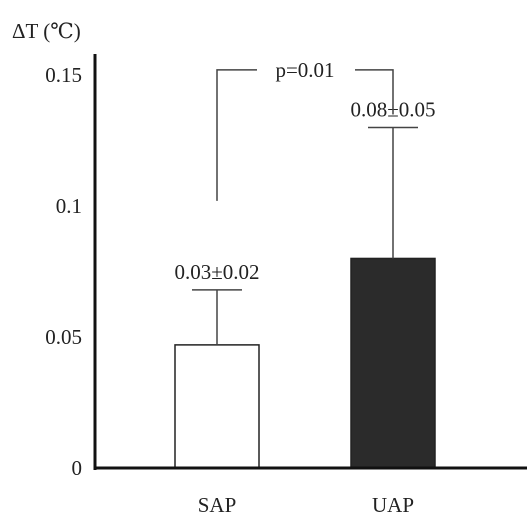 This screenshot has width=529, height=516. I want to click on significance-bracket-left, so click(236, 135).